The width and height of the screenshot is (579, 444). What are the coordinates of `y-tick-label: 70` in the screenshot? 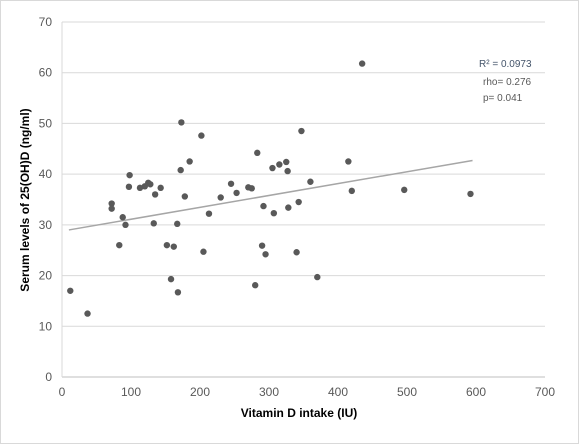 It's located at (46, 22).